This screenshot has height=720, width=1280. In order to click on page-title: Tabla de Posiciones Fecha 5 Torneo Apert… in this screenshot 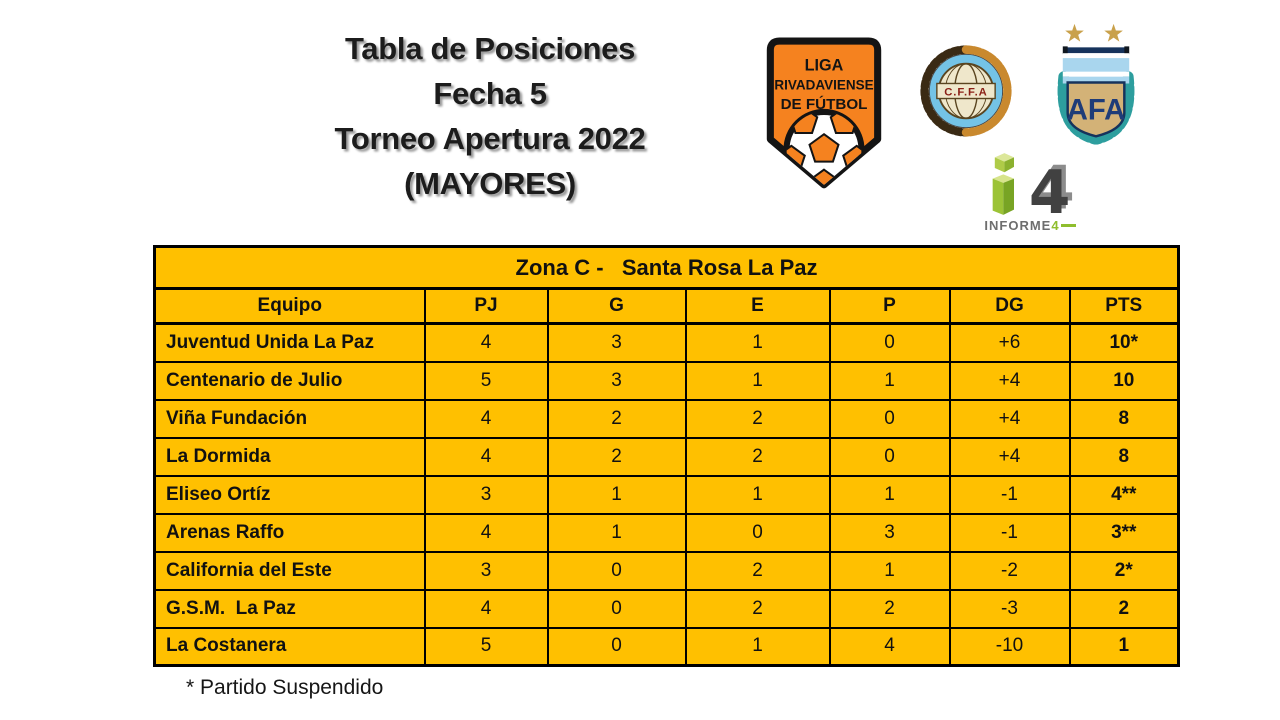, I will do `click(490, 116)`.